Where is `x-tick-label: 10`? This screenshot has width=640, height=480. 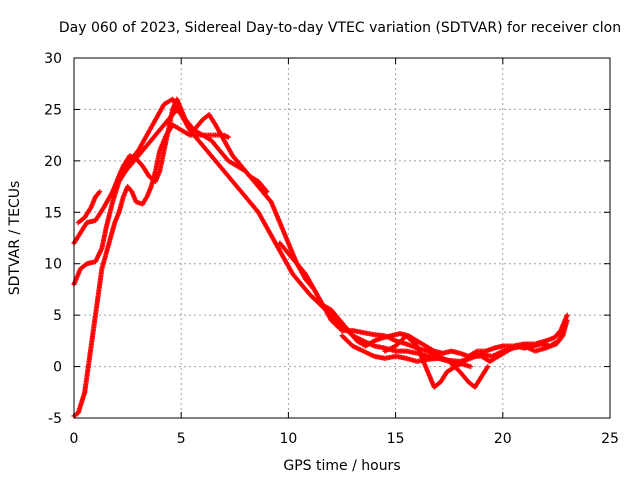
x-tick-label: 10 is located at coordinates (288, 439).